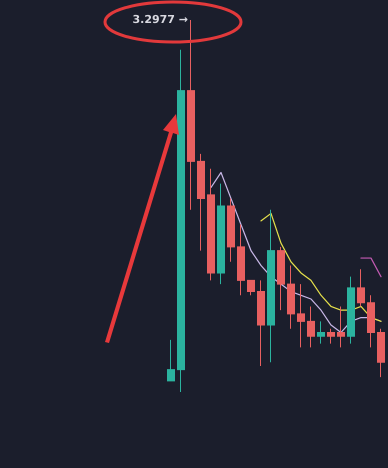 This screenshot has width=388, height=468. What do you see at coordinates (160, 19) in the screenshot?
I see `annotation: 3.2977 →` at bounding box center [160, 19].